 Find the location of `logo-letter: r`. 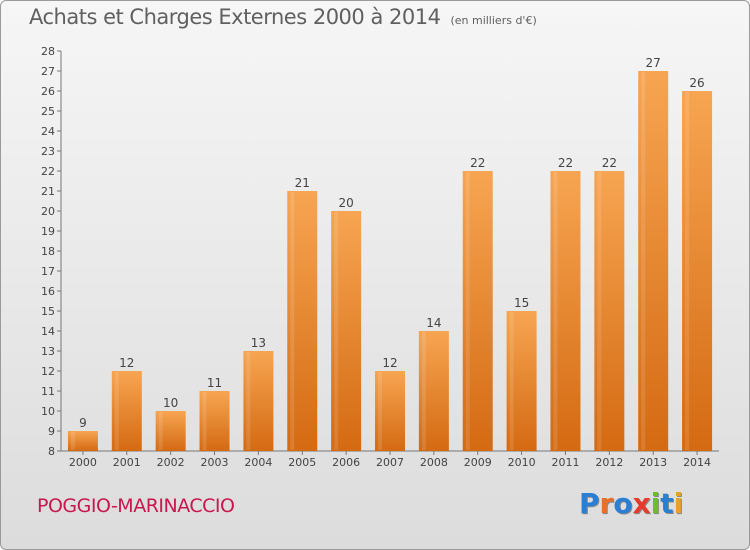

logo-letter: r is located at coordinates (606, 503).